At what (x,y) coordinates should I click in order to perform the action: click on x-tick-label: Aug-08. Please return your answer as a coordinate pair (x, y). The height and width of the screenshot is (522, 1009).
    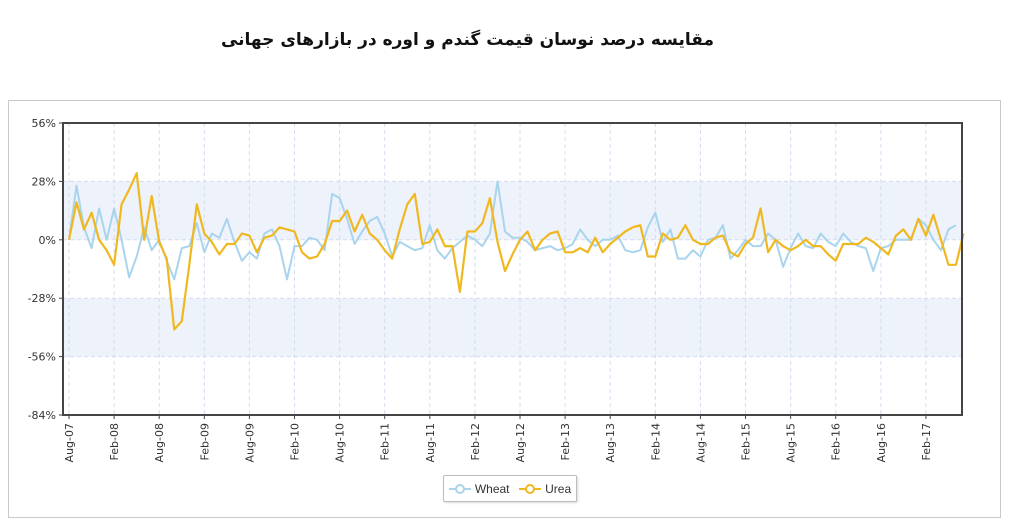
    Looking at the image, I should click on (159, 442).